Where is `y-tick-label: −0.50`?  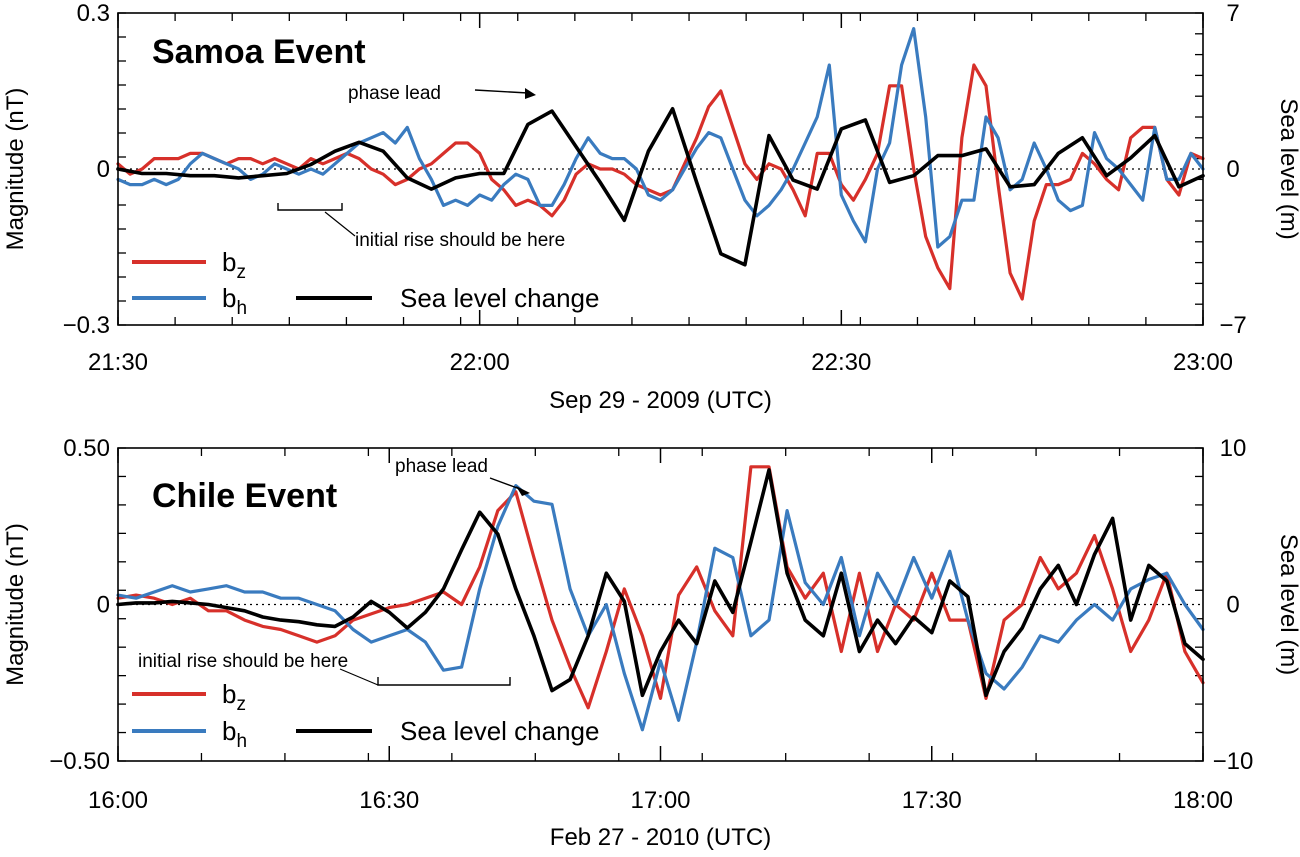 y-tick-label: −0.50 is located at coordinates (79, 761).